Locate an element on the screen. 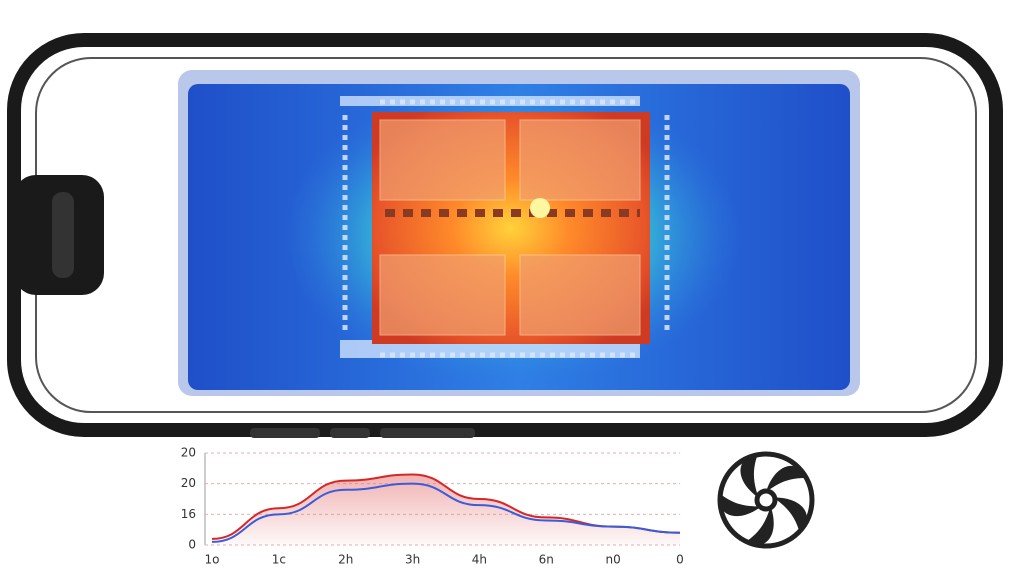 The height and width of the screenshot is (576, 1024). x-tick-label: 6n is located at coordinates (546, 560).